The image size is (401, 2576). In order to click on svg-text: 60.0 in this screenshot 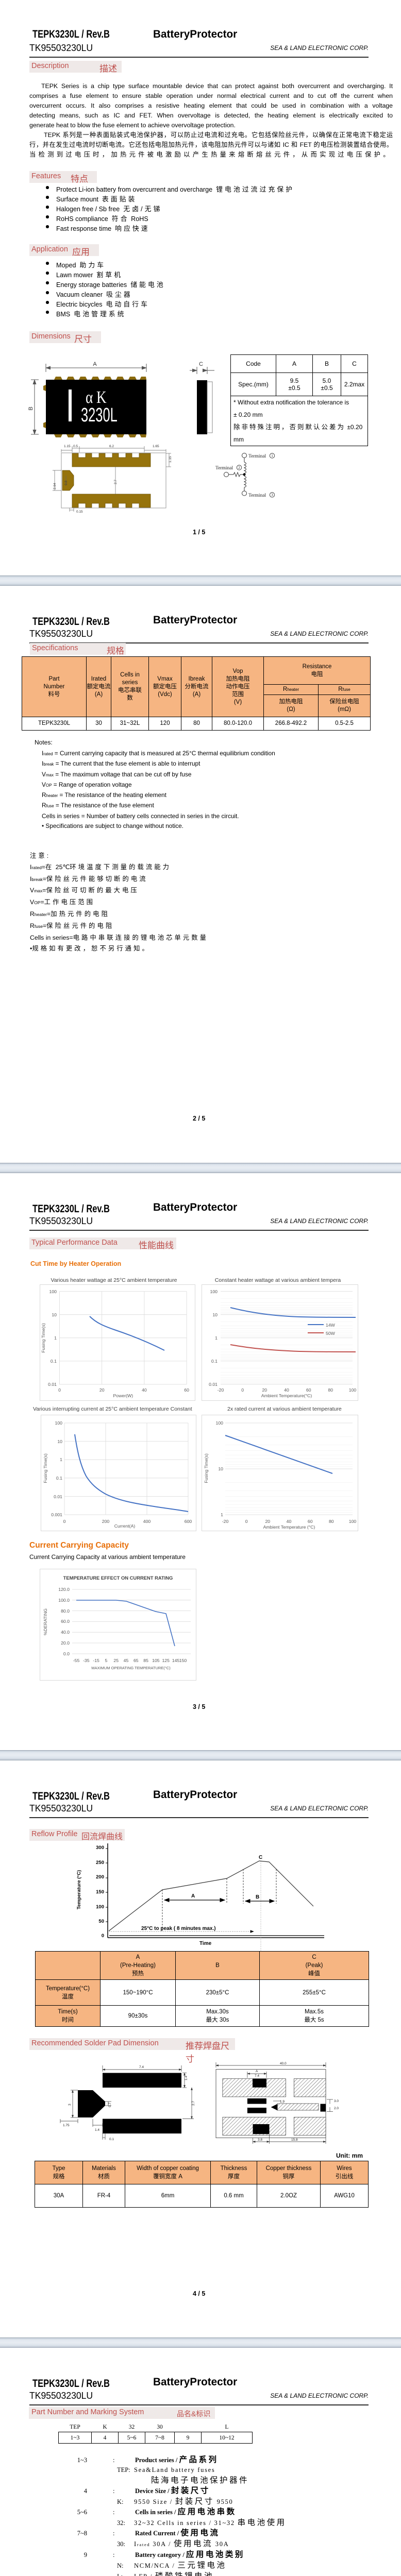, I will do `click(65, 1621)`.